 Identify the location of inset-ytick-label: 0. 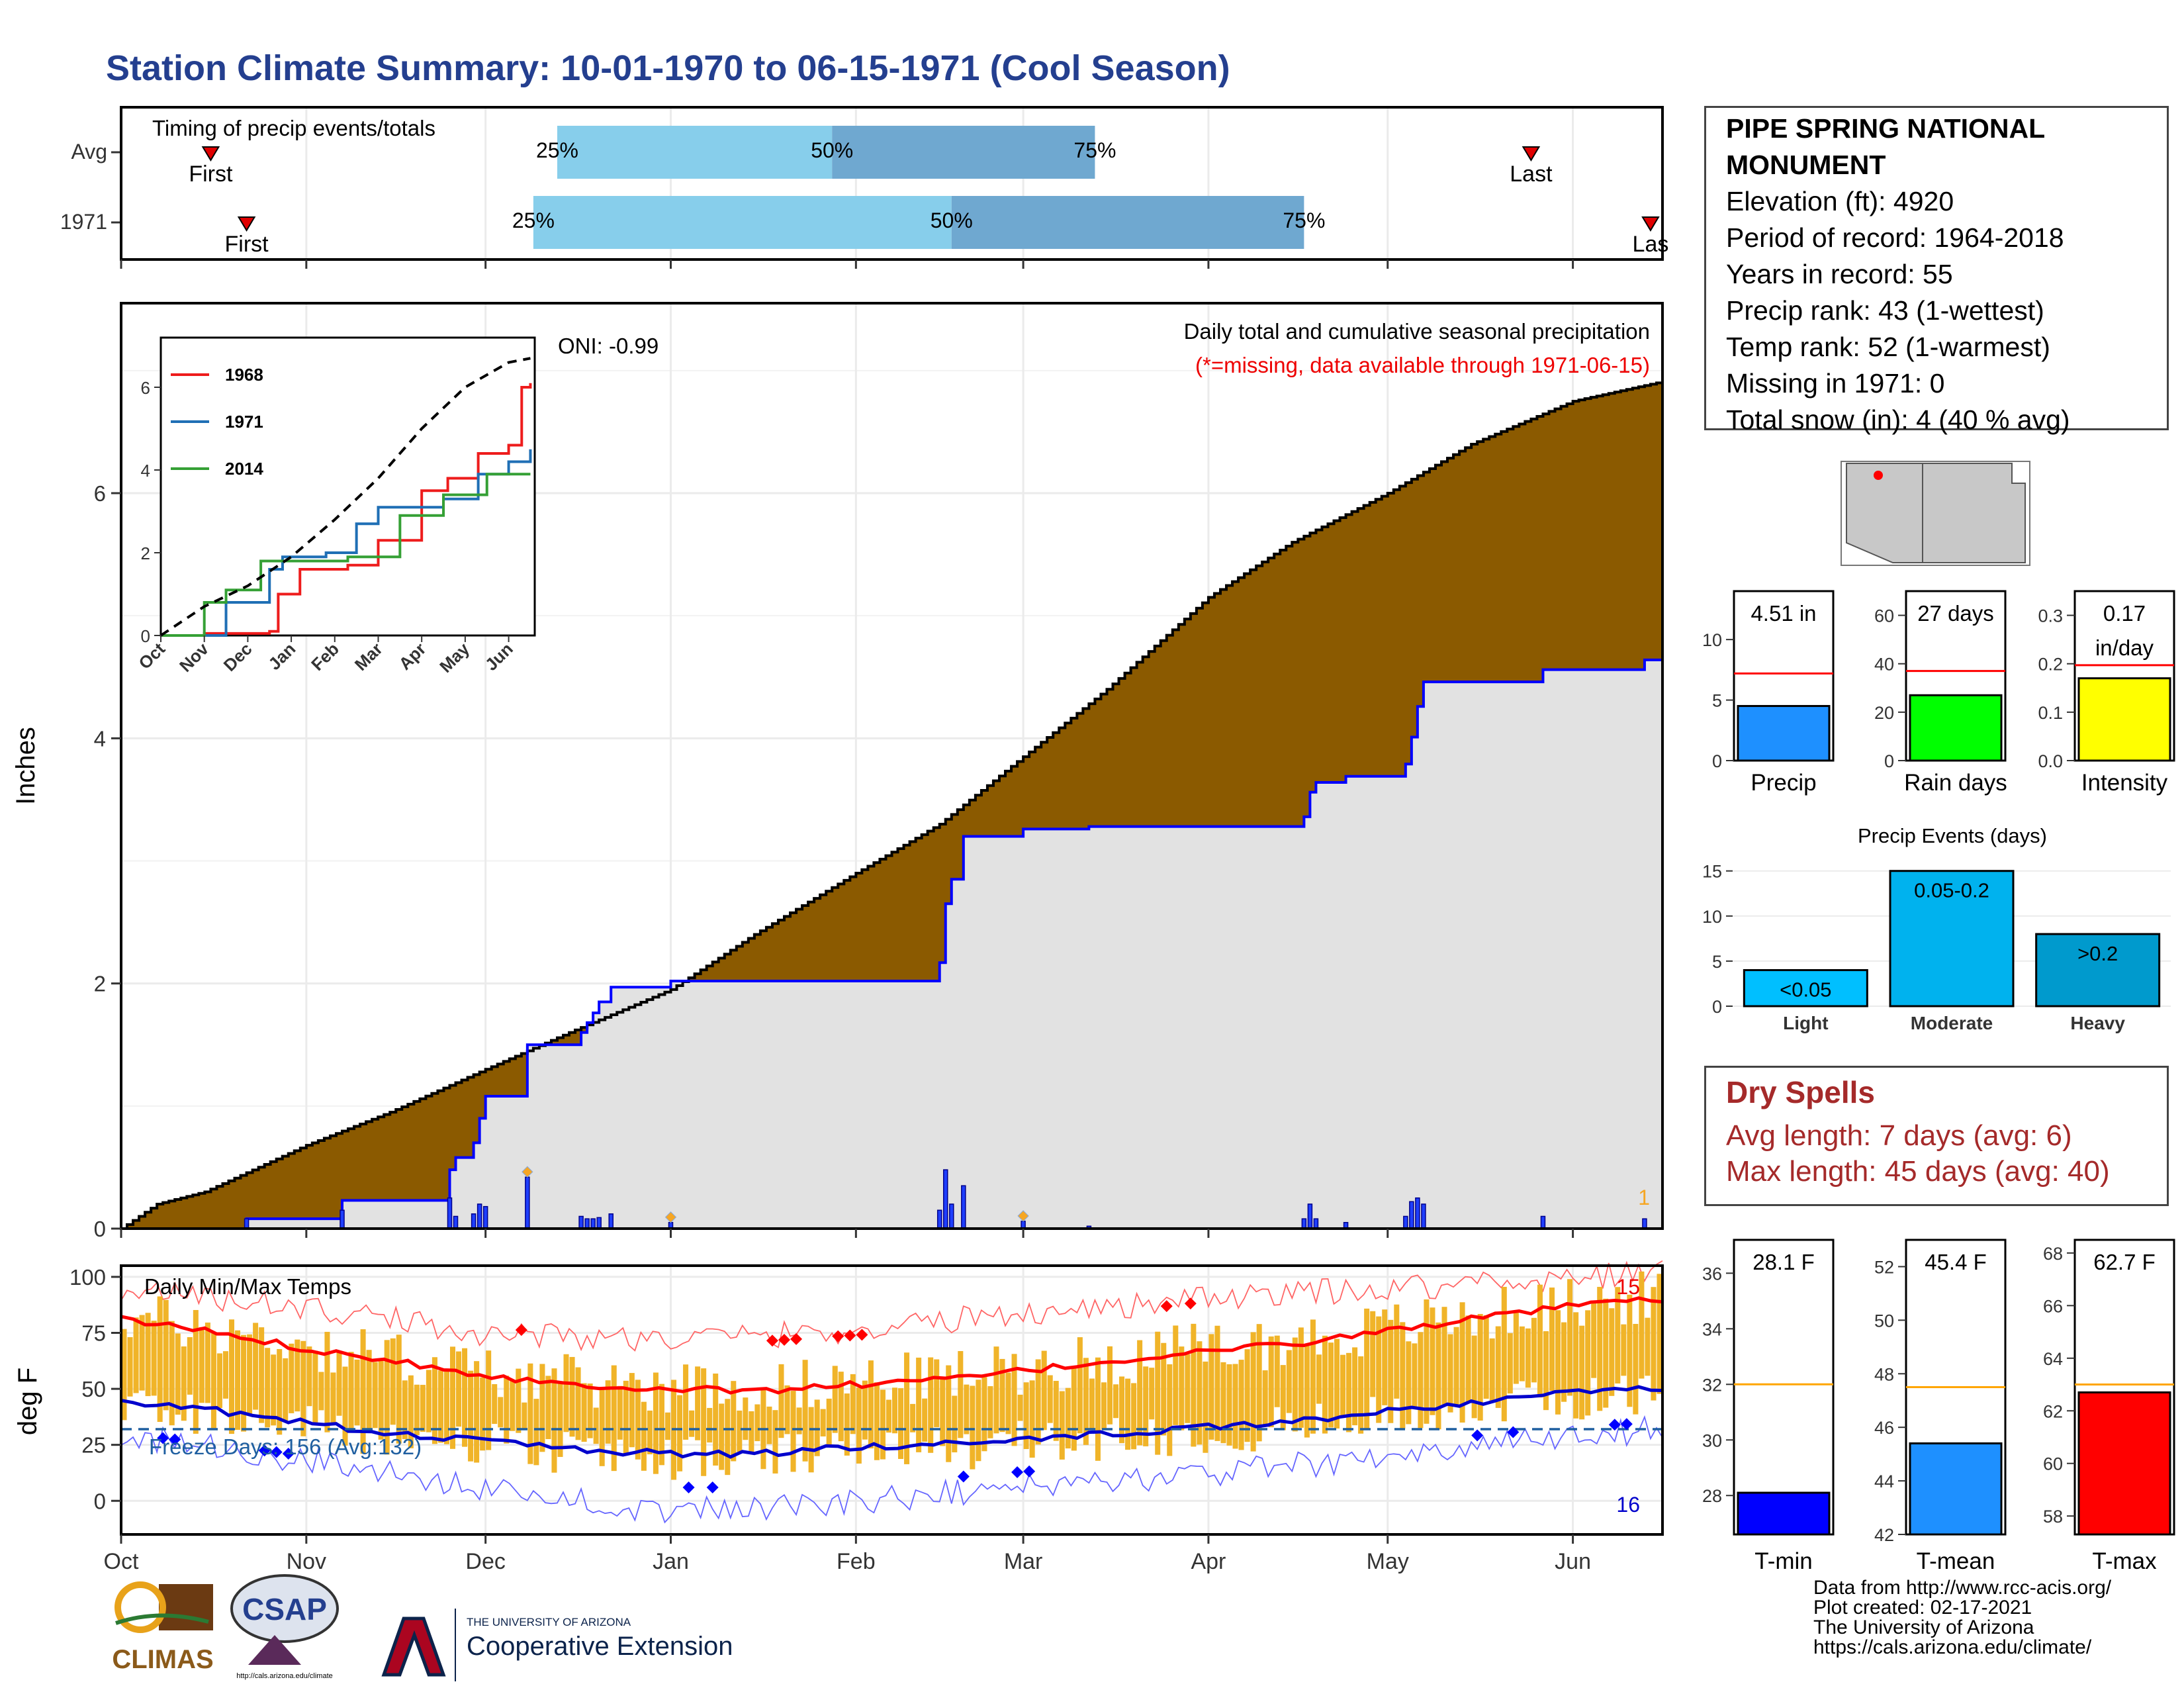
(145, 636).